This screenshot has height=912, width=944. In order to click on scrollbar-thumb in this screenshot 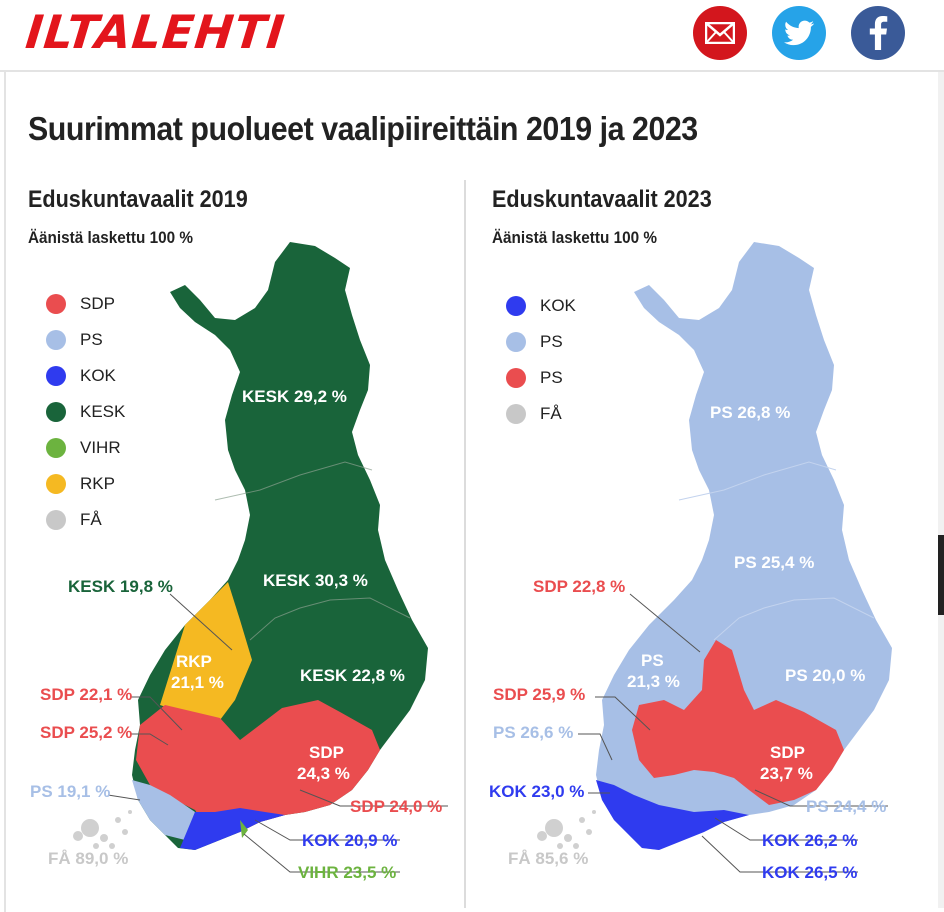, I will do `click(941, 575)`.